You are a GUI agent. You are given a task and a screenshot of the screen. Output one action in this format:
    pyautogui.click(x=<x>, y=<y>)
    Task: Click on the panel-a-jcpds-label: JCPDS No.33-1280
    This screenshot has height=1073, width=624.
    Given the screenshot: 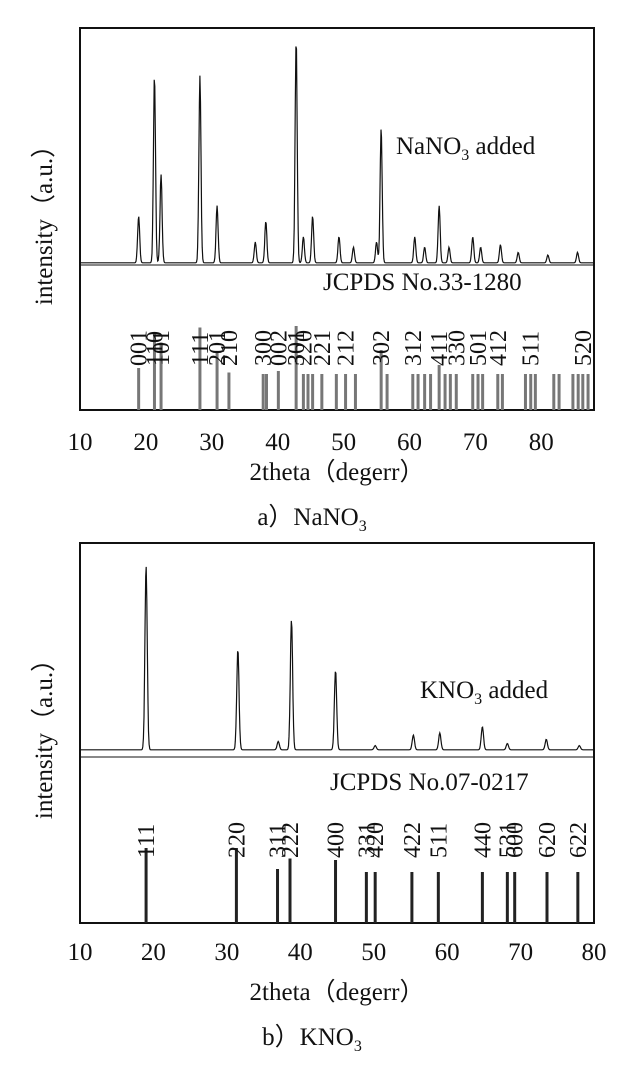 What is the action you would take?
    pyautogui.click(x=422, y=282)
    